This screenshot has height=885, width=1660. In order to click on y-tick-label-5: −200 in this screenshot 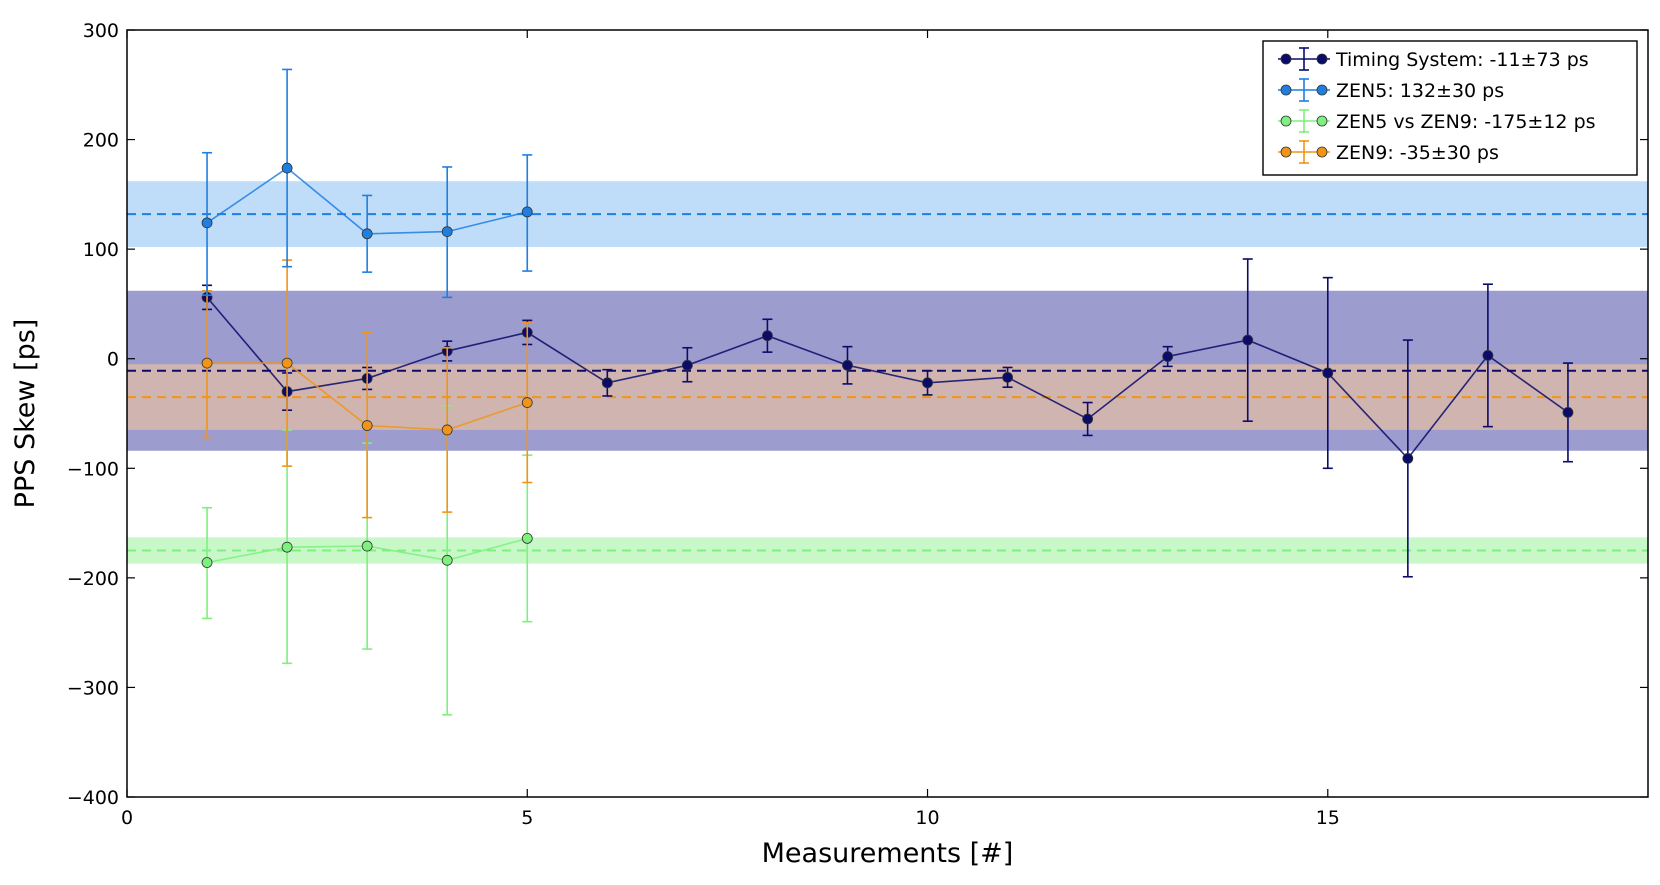, I will do `click(93, 579)`.